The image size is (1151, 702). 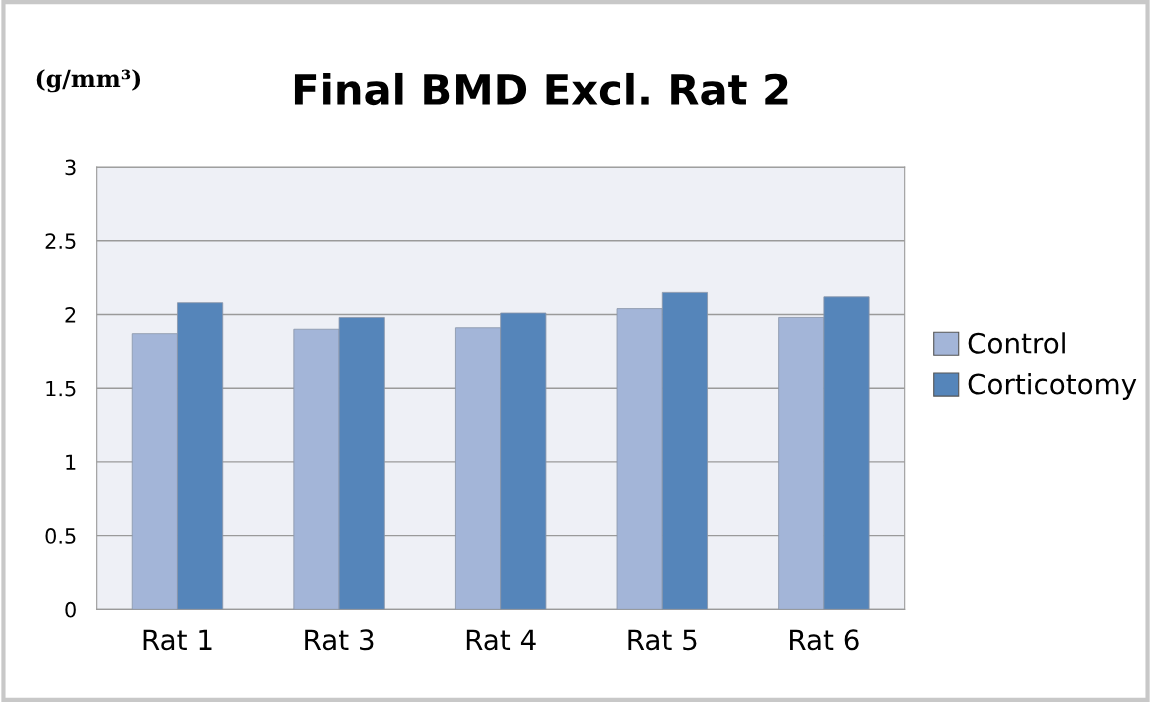 I want to click on y-axis-title: (g/mm³), so click(x=88, y=81).